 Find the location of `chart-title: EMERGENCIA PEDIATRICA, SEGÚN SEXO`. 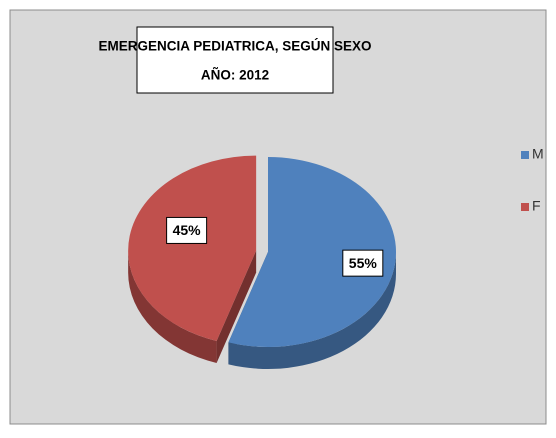

chart-title: EMERGENCIA PEDIATRICA, SEGÚN SEXO is located at coordinates (234, 46).